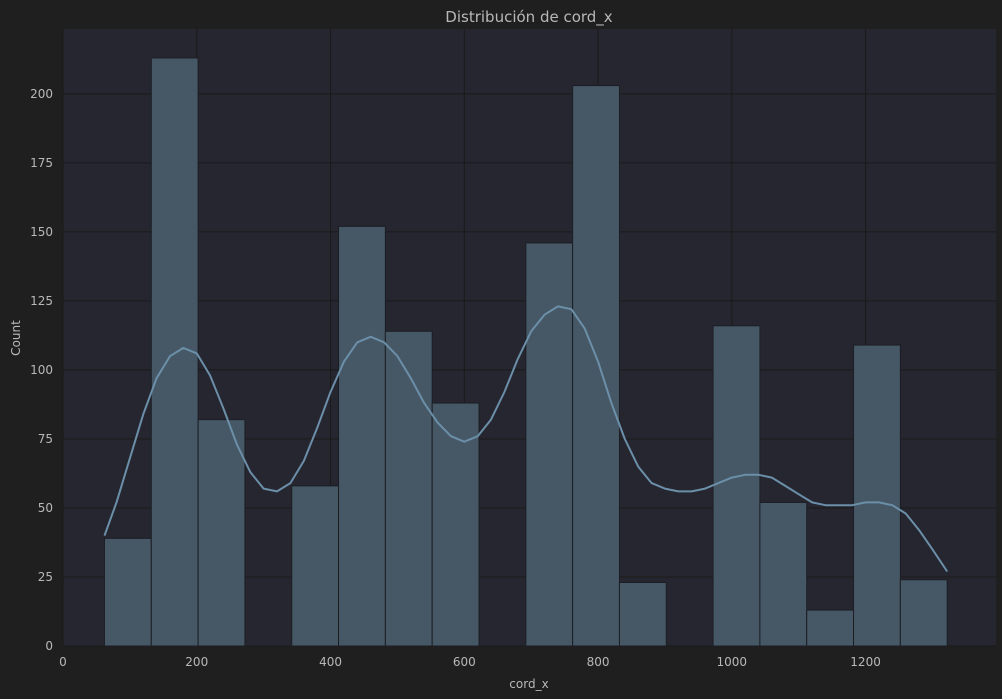 The height and width of the screenshot is (699, 1002). Describe the element at coordinates (45, 508) in the screenshot. I see `y-tick-label: 50` at that location.